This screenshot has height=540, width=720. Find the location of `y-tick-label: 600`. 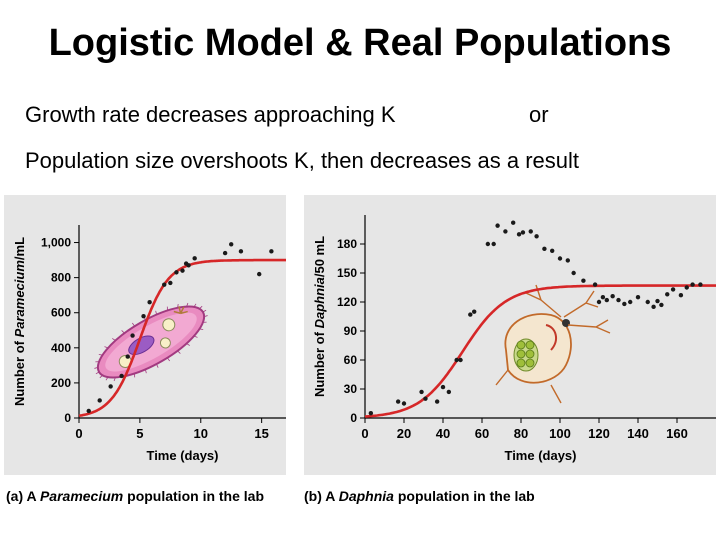

y-tick-label: 600 is located at coordinates (61, 313).